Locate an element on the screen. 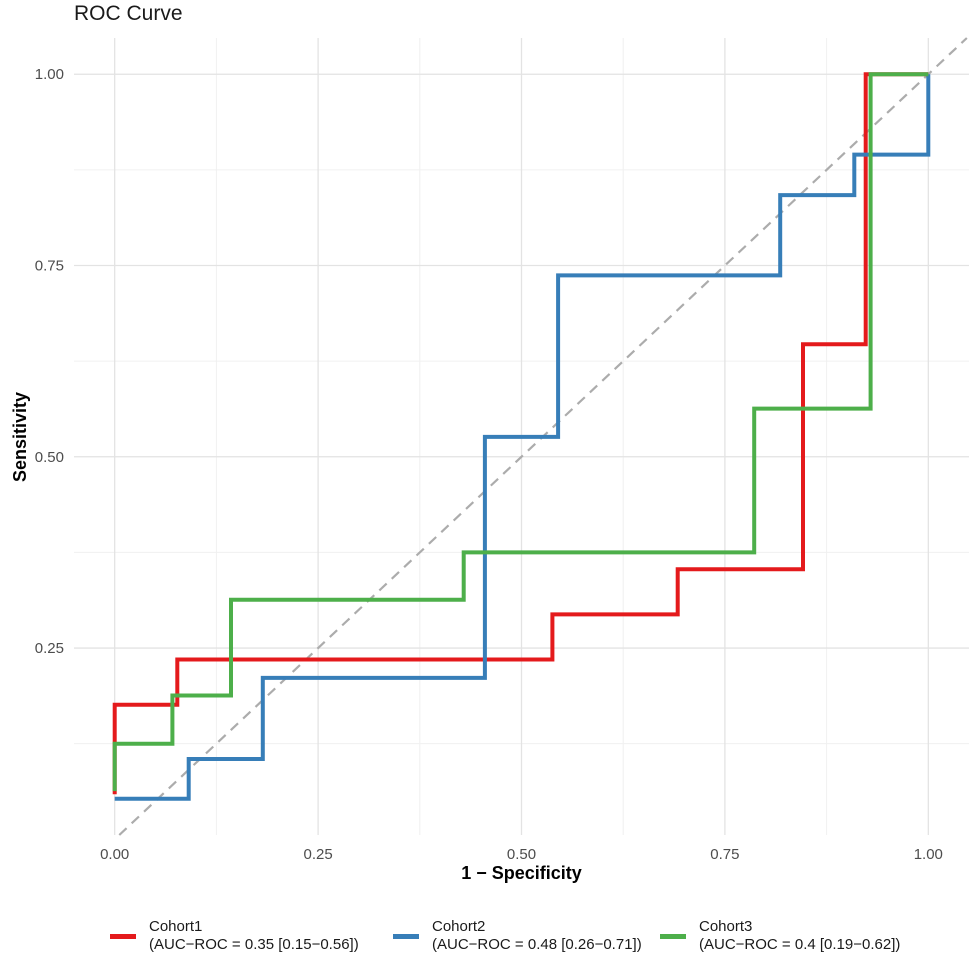  x-tick-label: 0.00 is located at coordinates (114, 854).